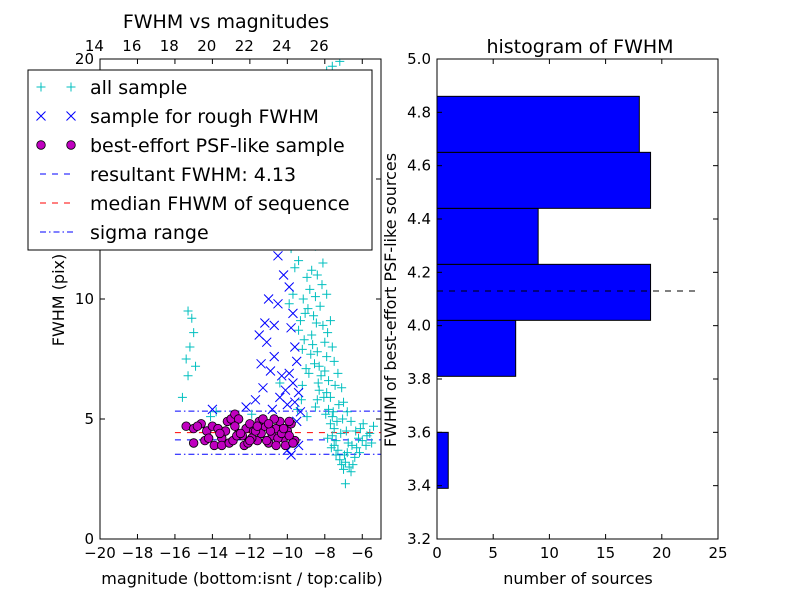 This screenshot has width=800, height=600. I want to click on top-tick-label: 14, so click(94, 46).